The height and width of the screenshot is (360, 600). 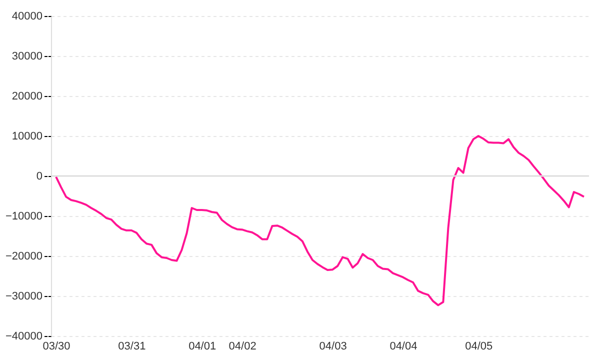 I want to click on x-tick-label: 04/01, so click(x=202, y=346).